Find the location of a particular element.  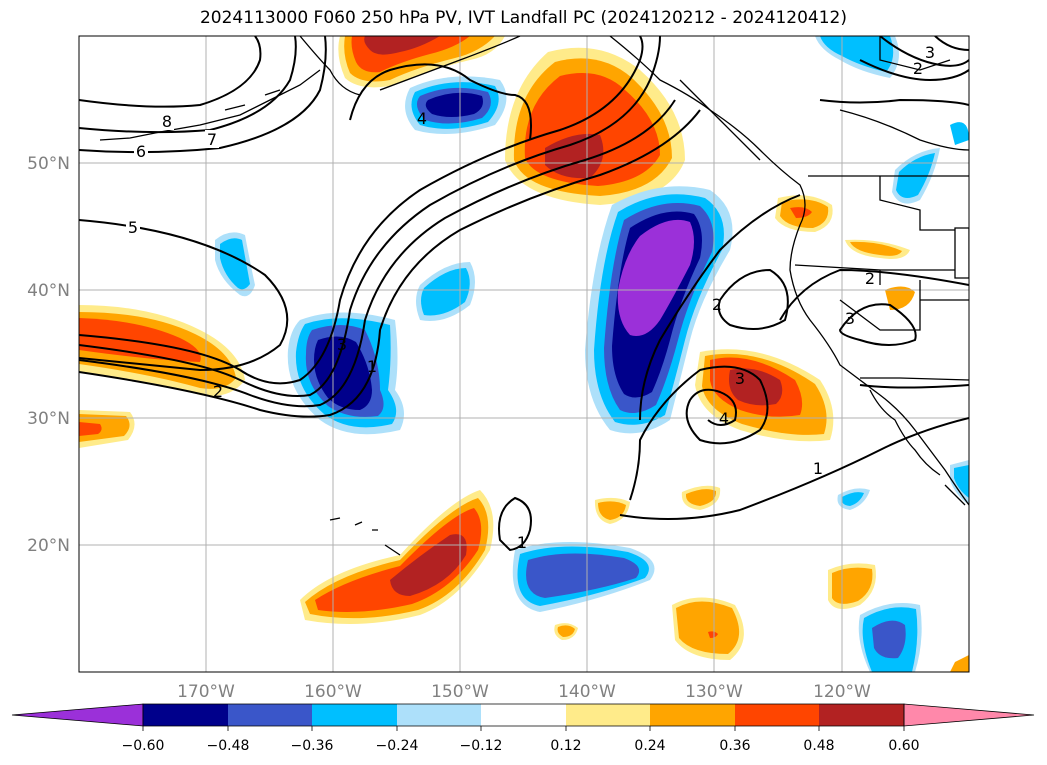

lon-tick-label: 140°W is located at coordinates (587, 692).